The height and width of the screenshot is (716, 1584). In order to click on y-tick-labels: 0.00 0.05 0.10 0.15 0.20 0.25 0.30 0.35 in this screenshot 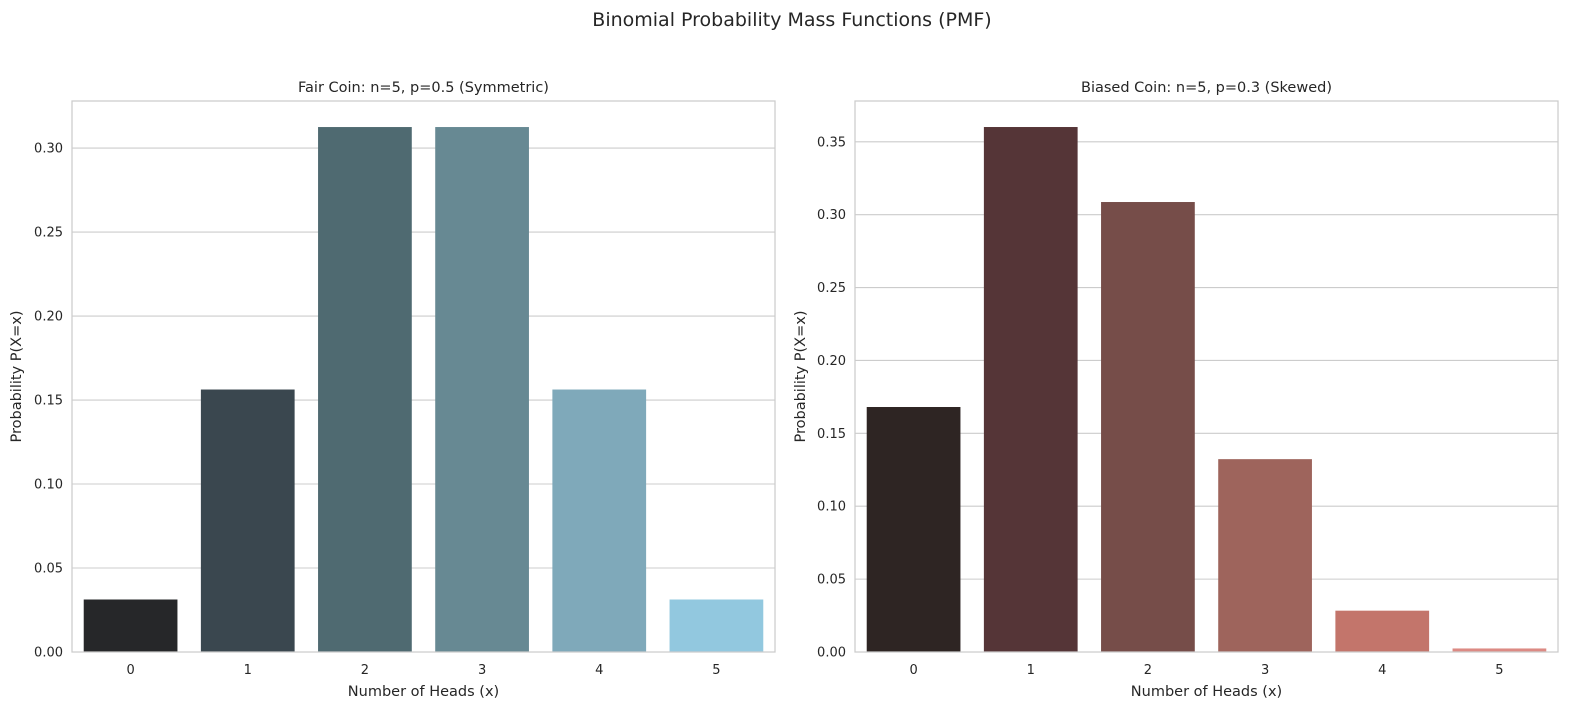, I will do `click(831, 397)`.